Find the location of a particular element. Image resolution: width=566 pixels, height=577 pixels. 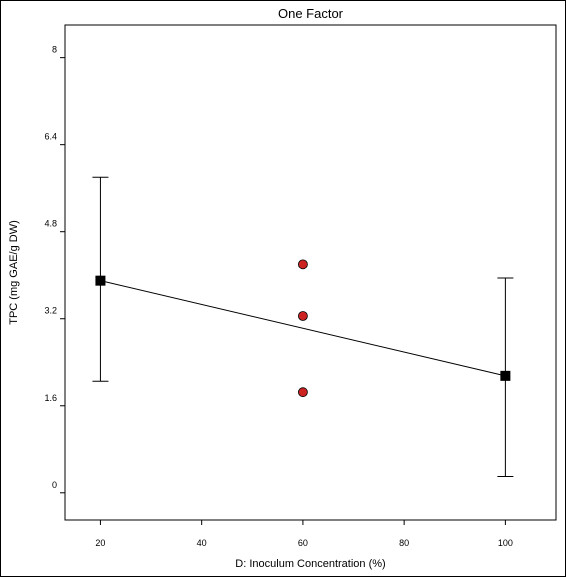

y-axis-ticks: 0 1.6 3.2 4.8 6.4 8 is located at coordinates (54, 269).